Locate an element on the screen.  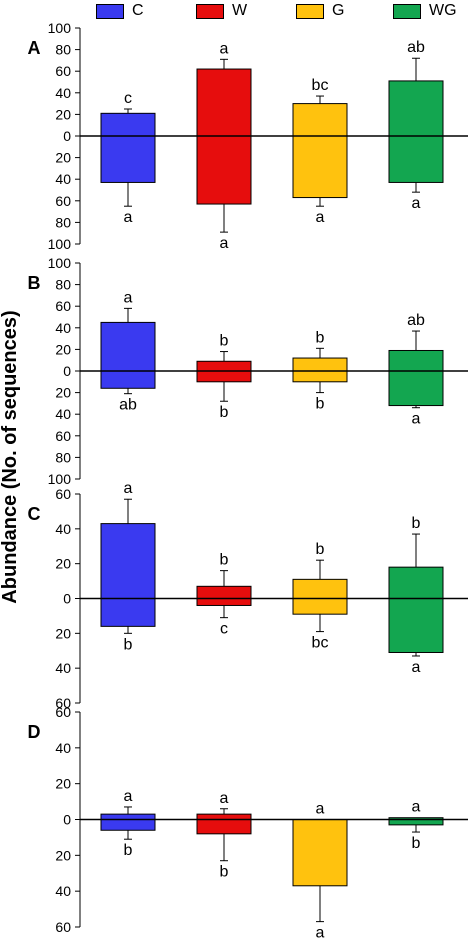
y-tick-label-c: 0 is located at coordinates (67, 599).